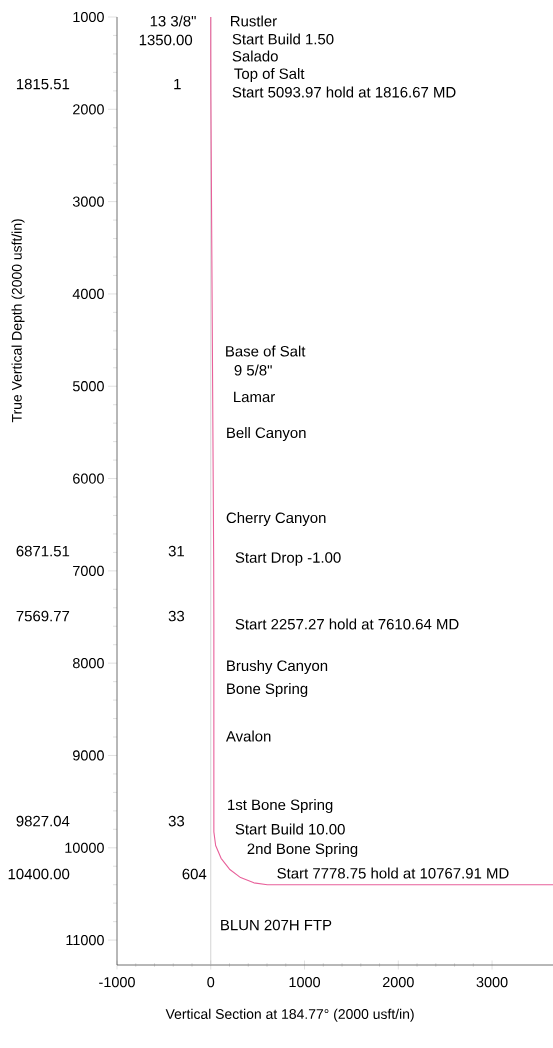 The image size is (553, 1048). I want to click on annotation: Rustler, so click(254, 21).